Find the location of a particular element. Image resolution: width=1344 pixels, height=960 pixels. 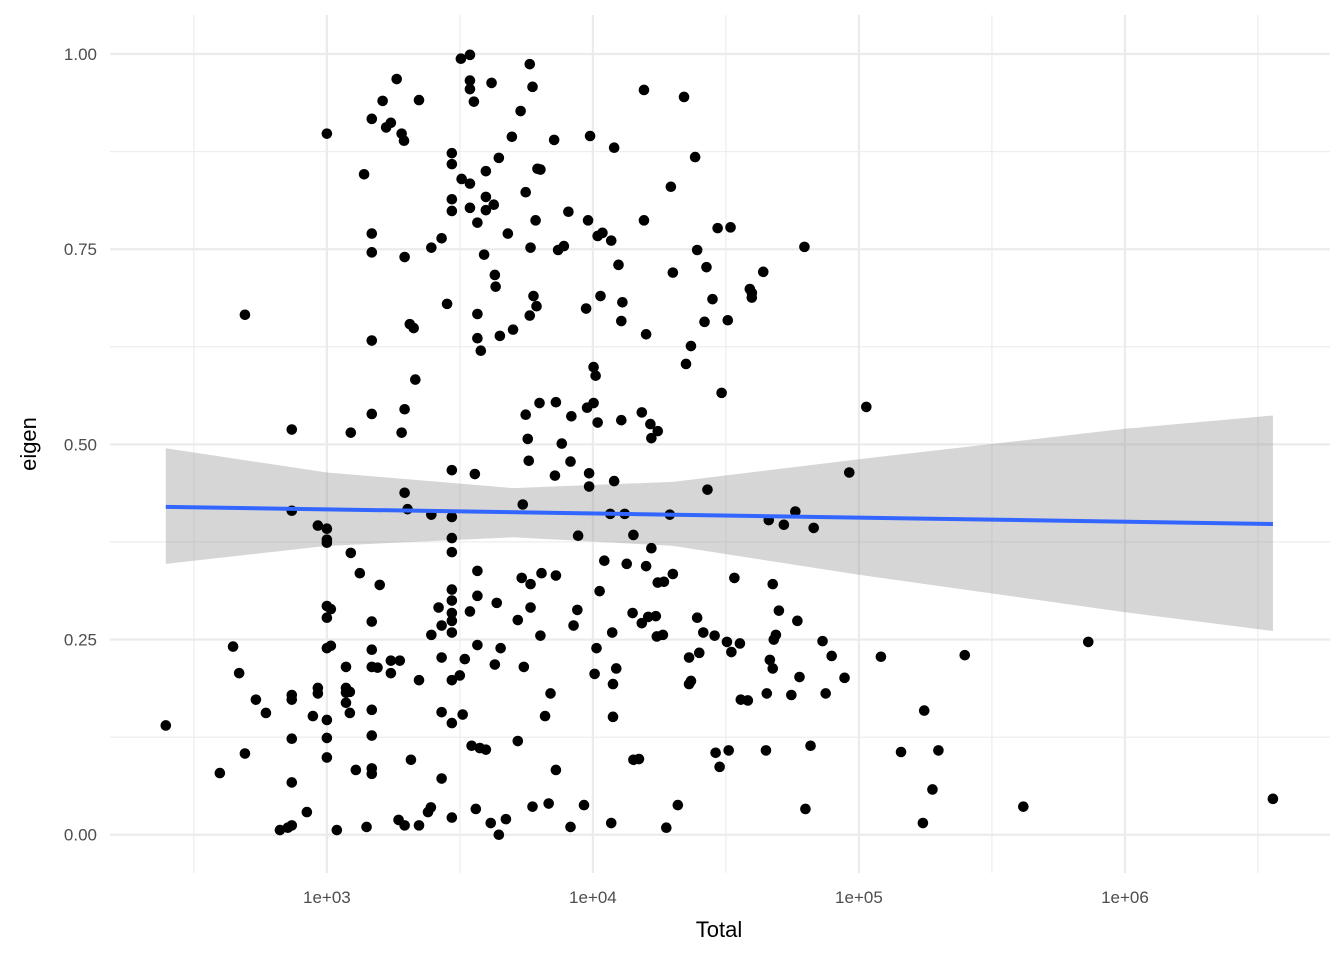

y-tick-label: 0.50 is located at coordinates (80, 444).